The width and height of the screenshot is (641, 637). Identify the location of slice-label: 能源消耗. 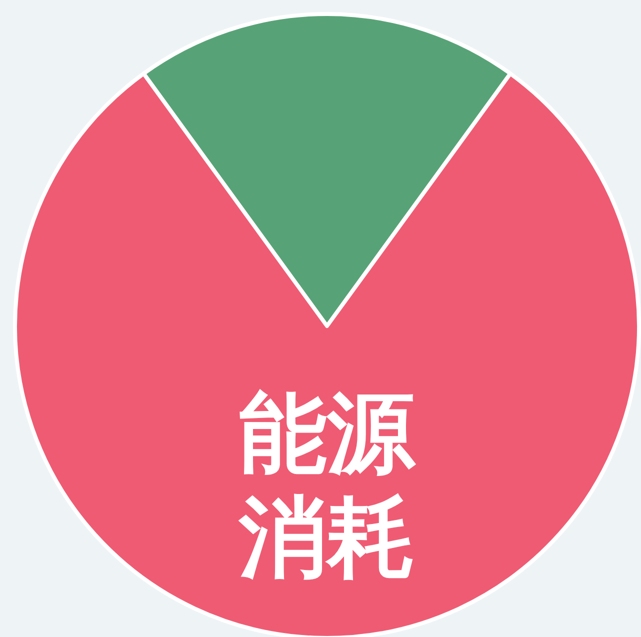
(327, 485).